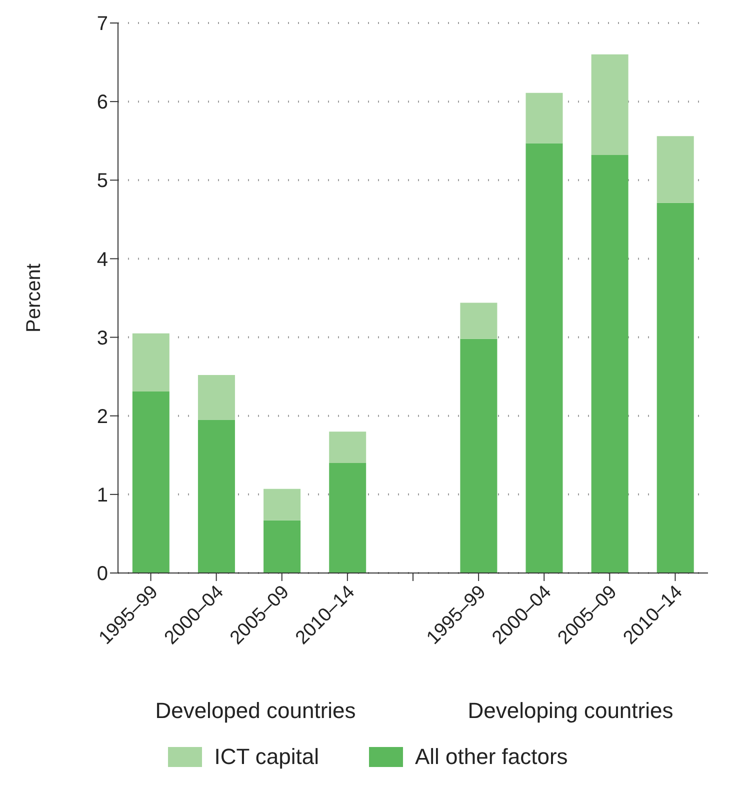 The height and width of the screenshot is (786, 737). What do you see at coordinates (102, 338) in the screenshot?
I see `y-tick-label: 3` at bounding box center [102, 338].